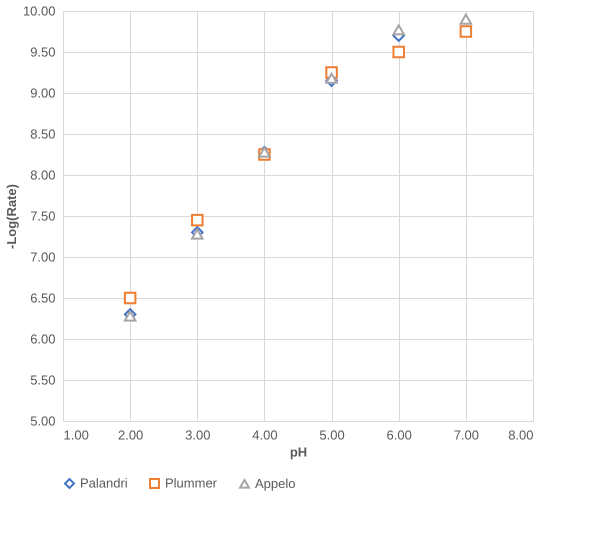 The width and height of the screenshot is (605, 534). I want to click on x-axis-title: pH, so click(299, 452).